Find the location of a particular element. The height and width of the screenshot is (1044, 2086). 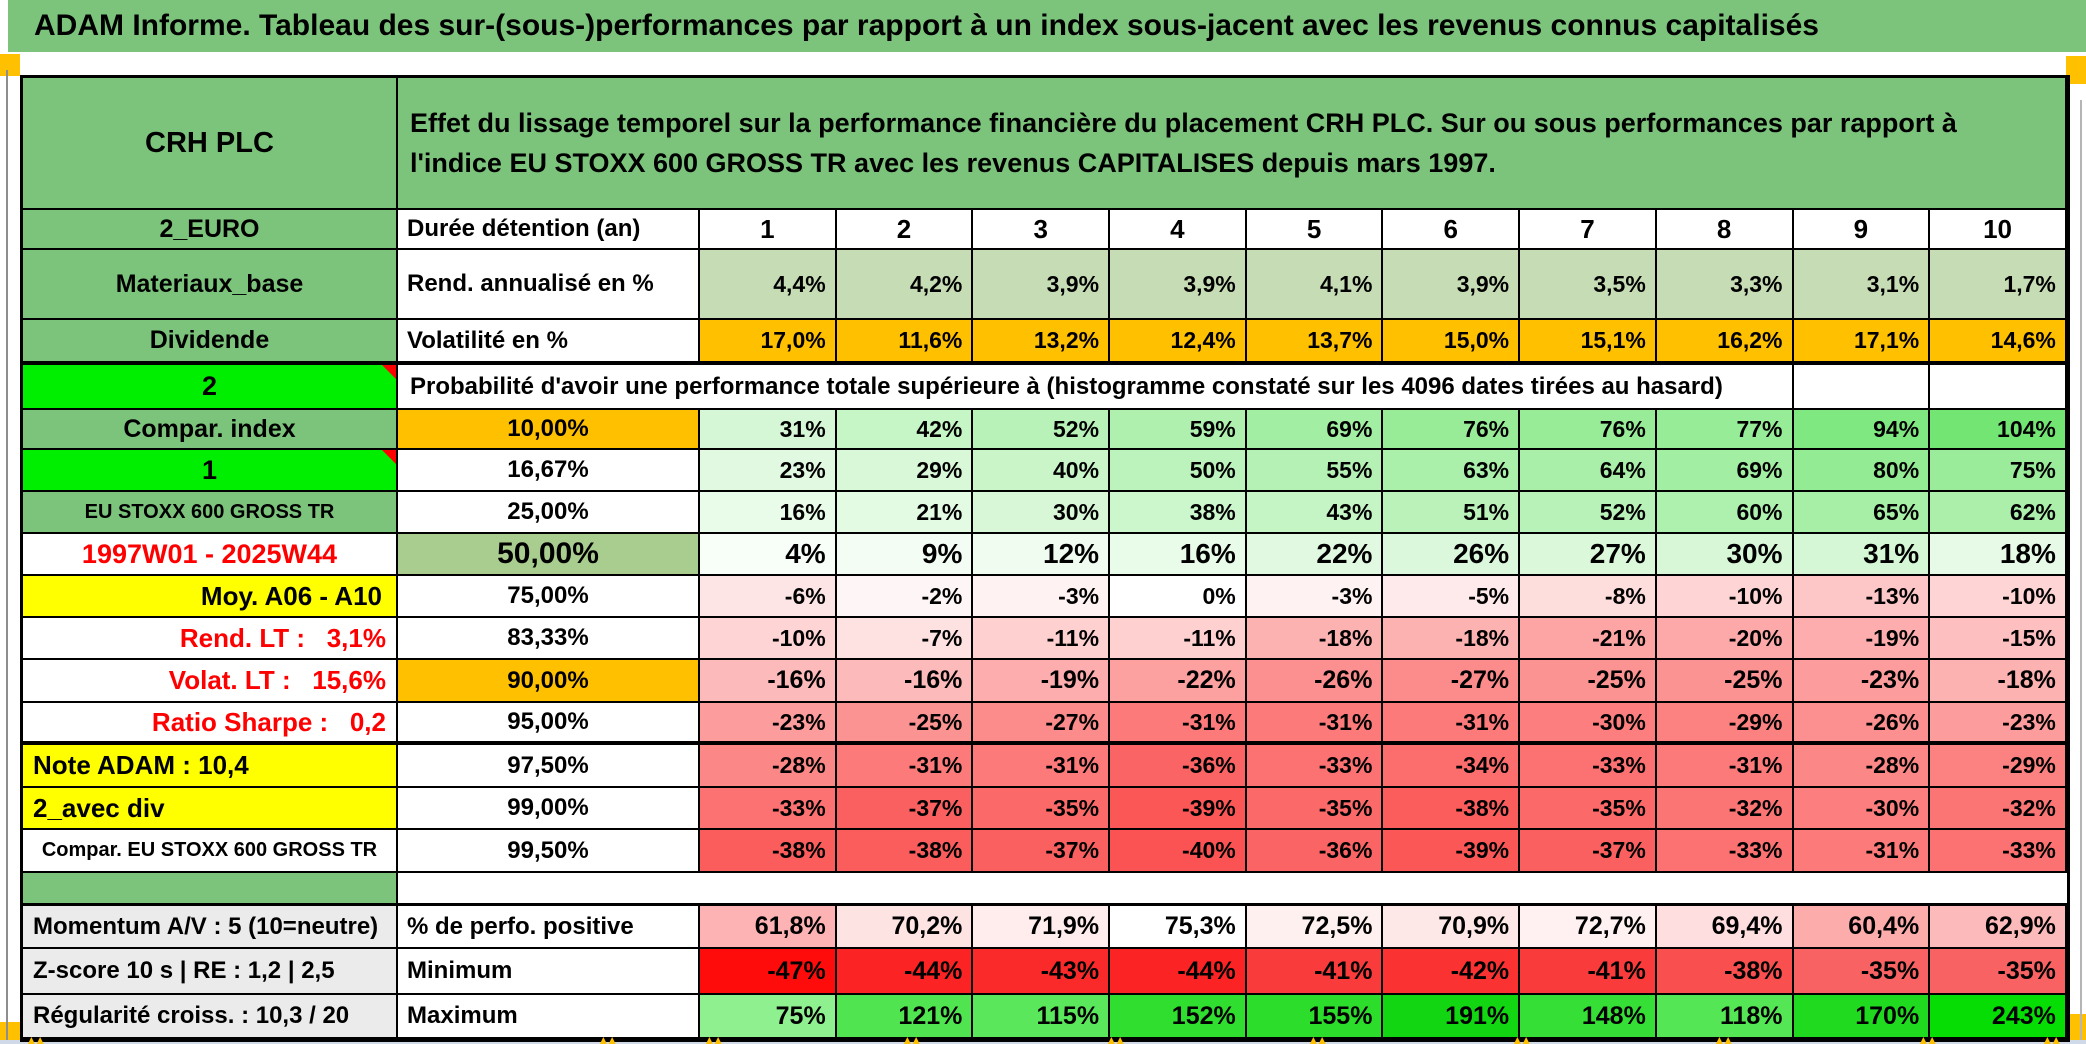

cell-prob-label: 2 is located at coordinates (210, 387).